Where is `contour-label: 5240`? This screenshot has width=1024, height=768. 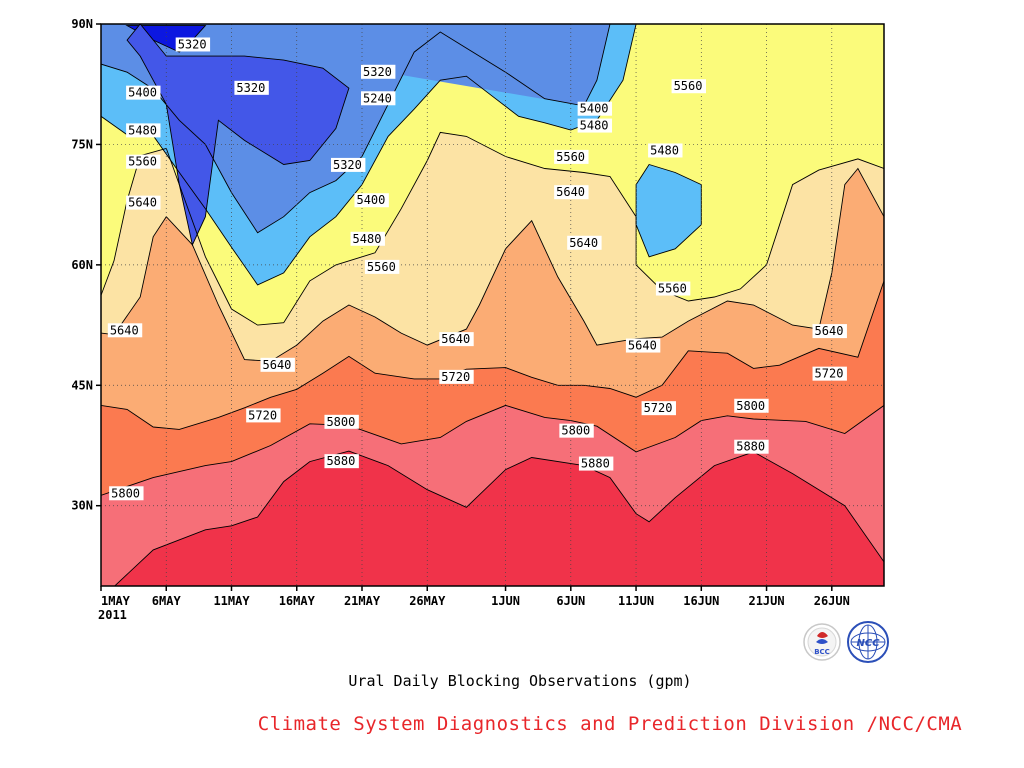 contour-label: 5240 is located at coordinates (378, 98).